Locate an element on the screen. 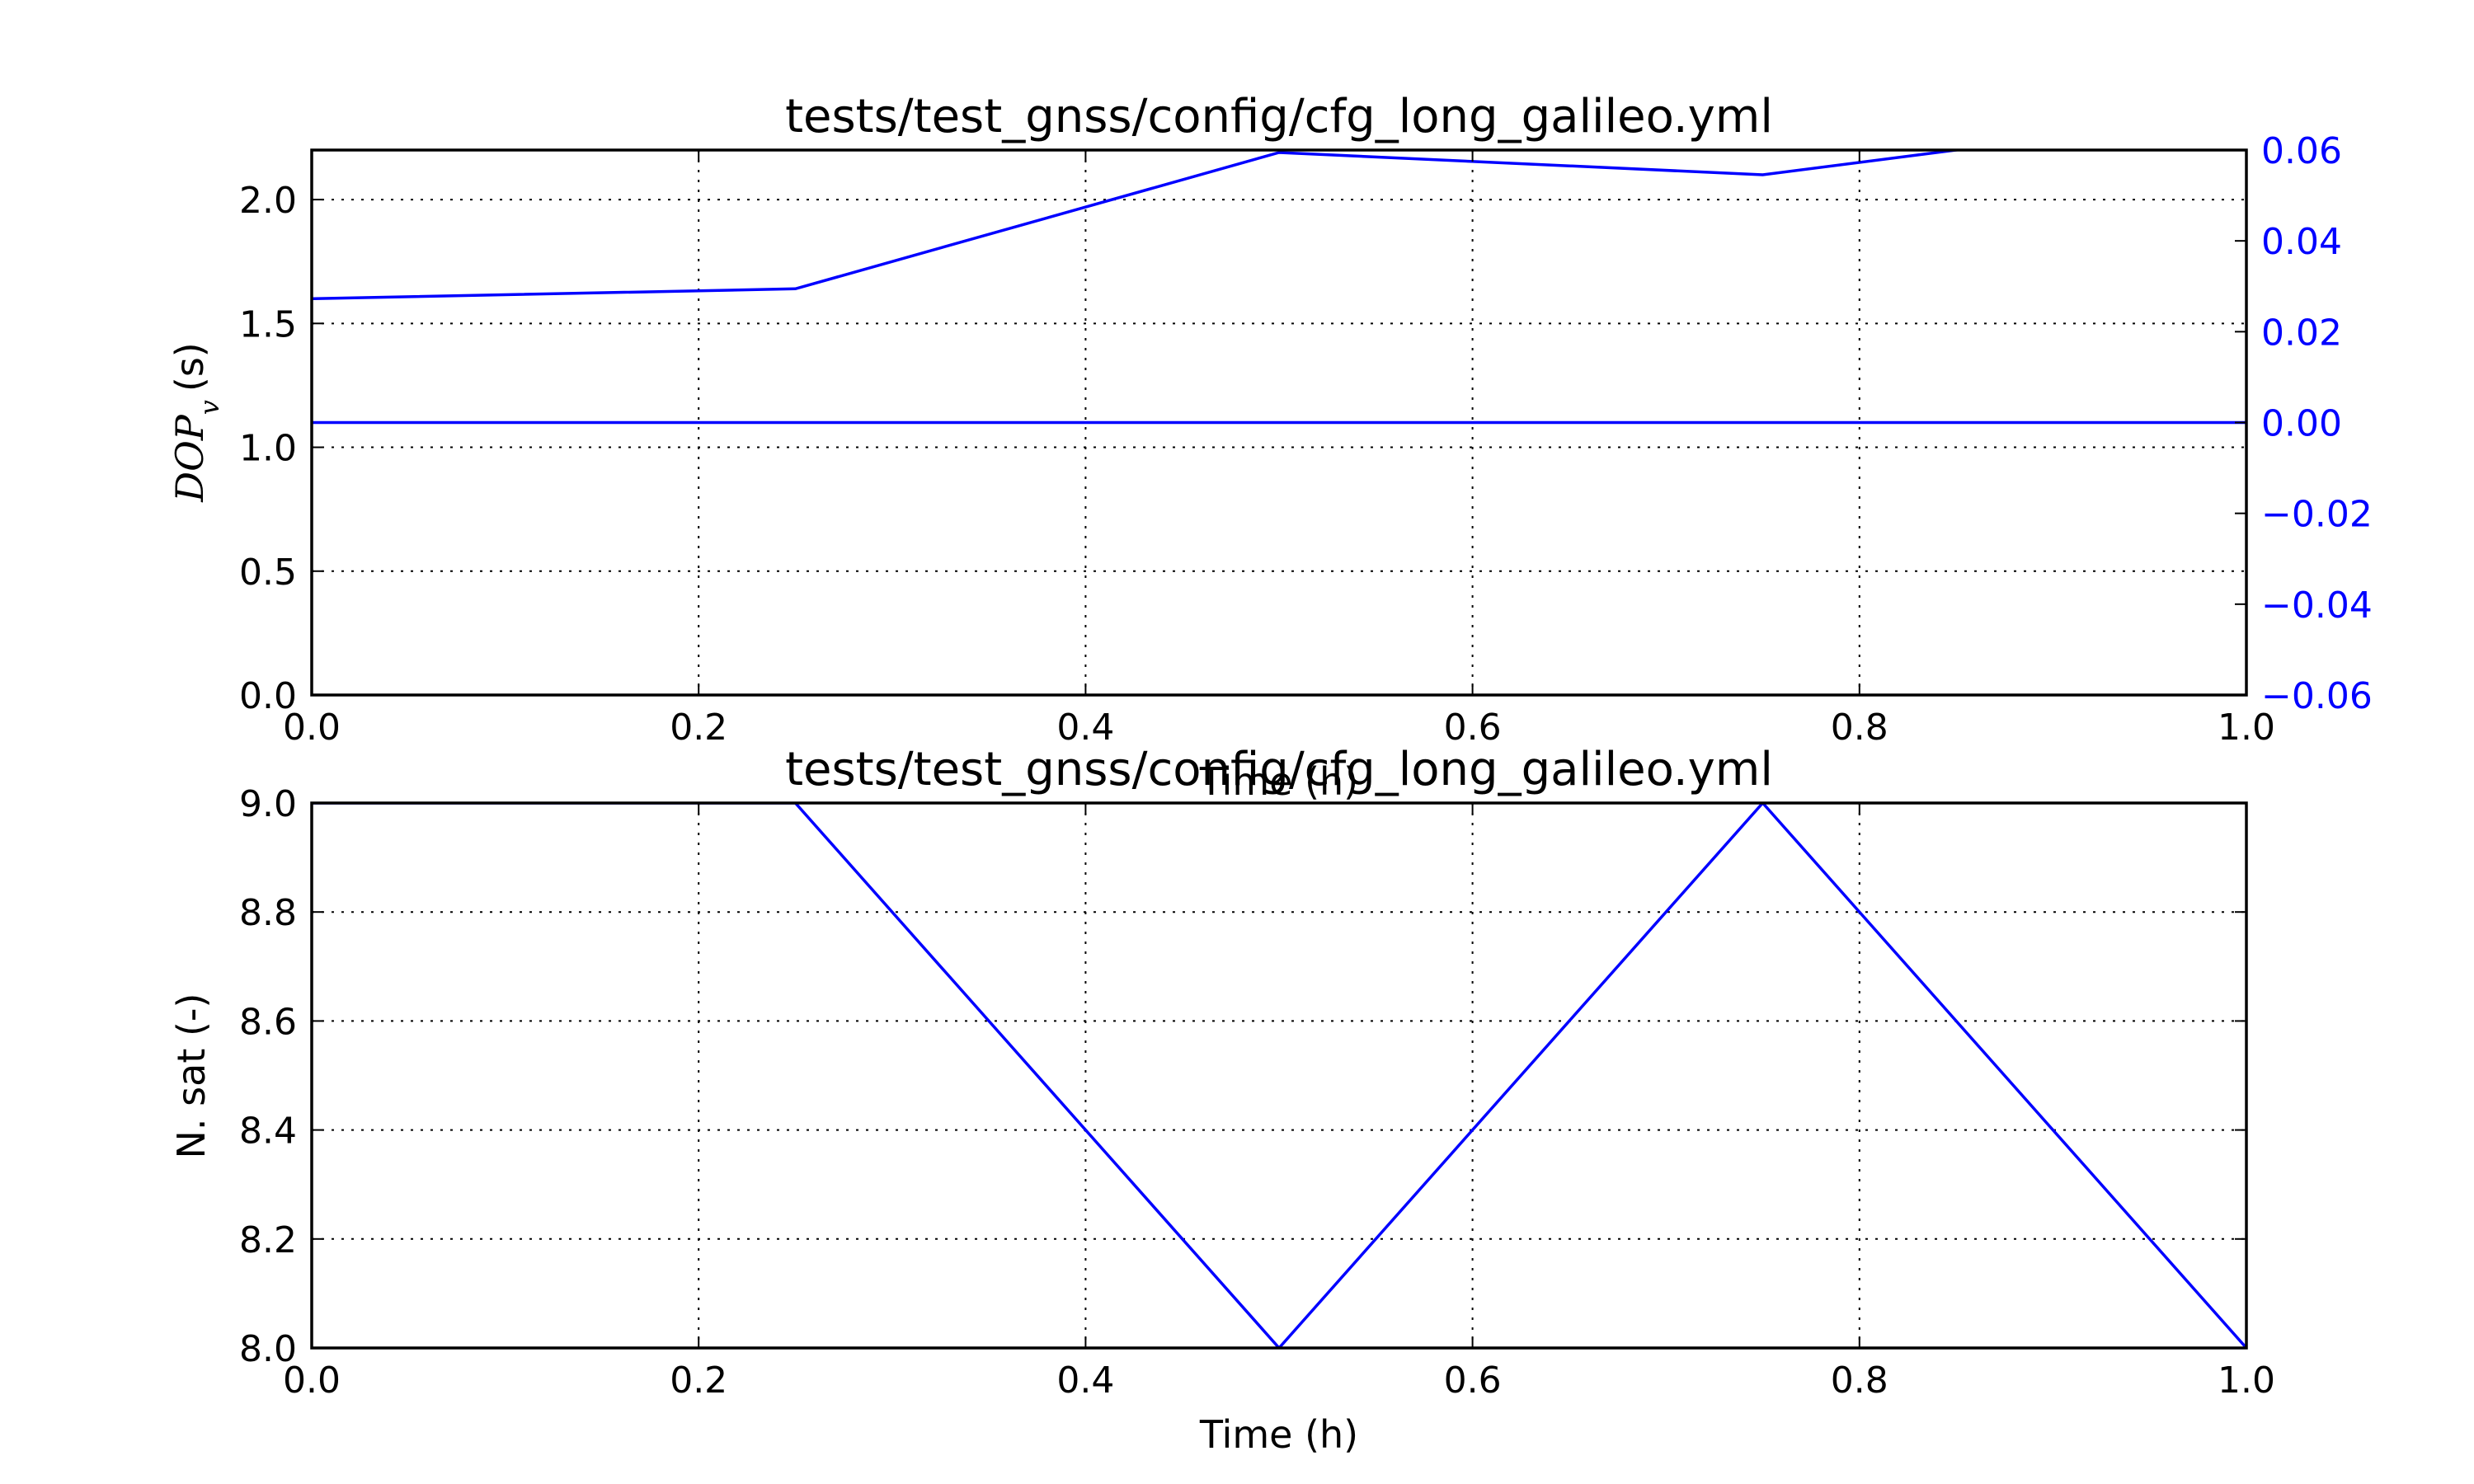  nsat-xtick-label: 0.0 is located at coordinates (312, 1381).